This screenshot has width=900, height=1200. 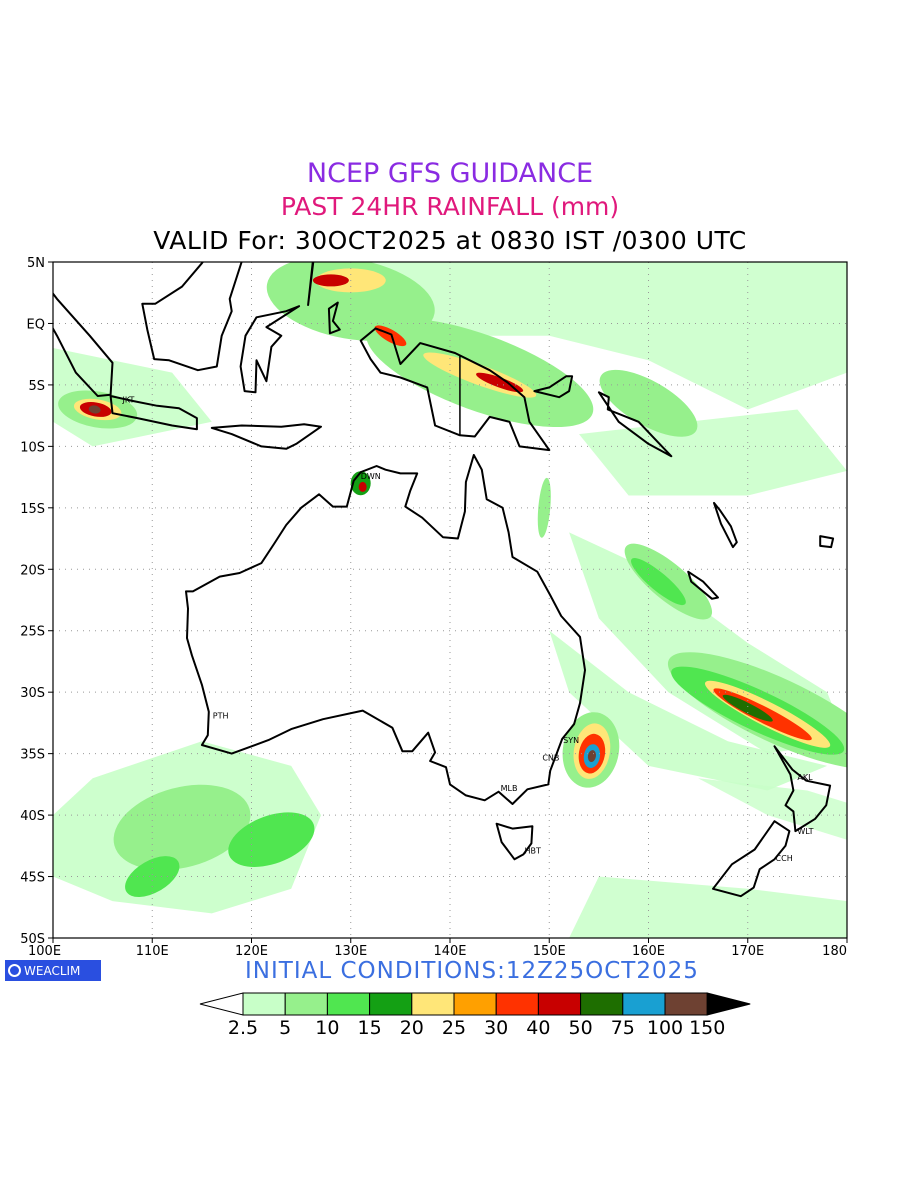 I want to click on station-label-cch: CCH, so click(x=784, y=858).